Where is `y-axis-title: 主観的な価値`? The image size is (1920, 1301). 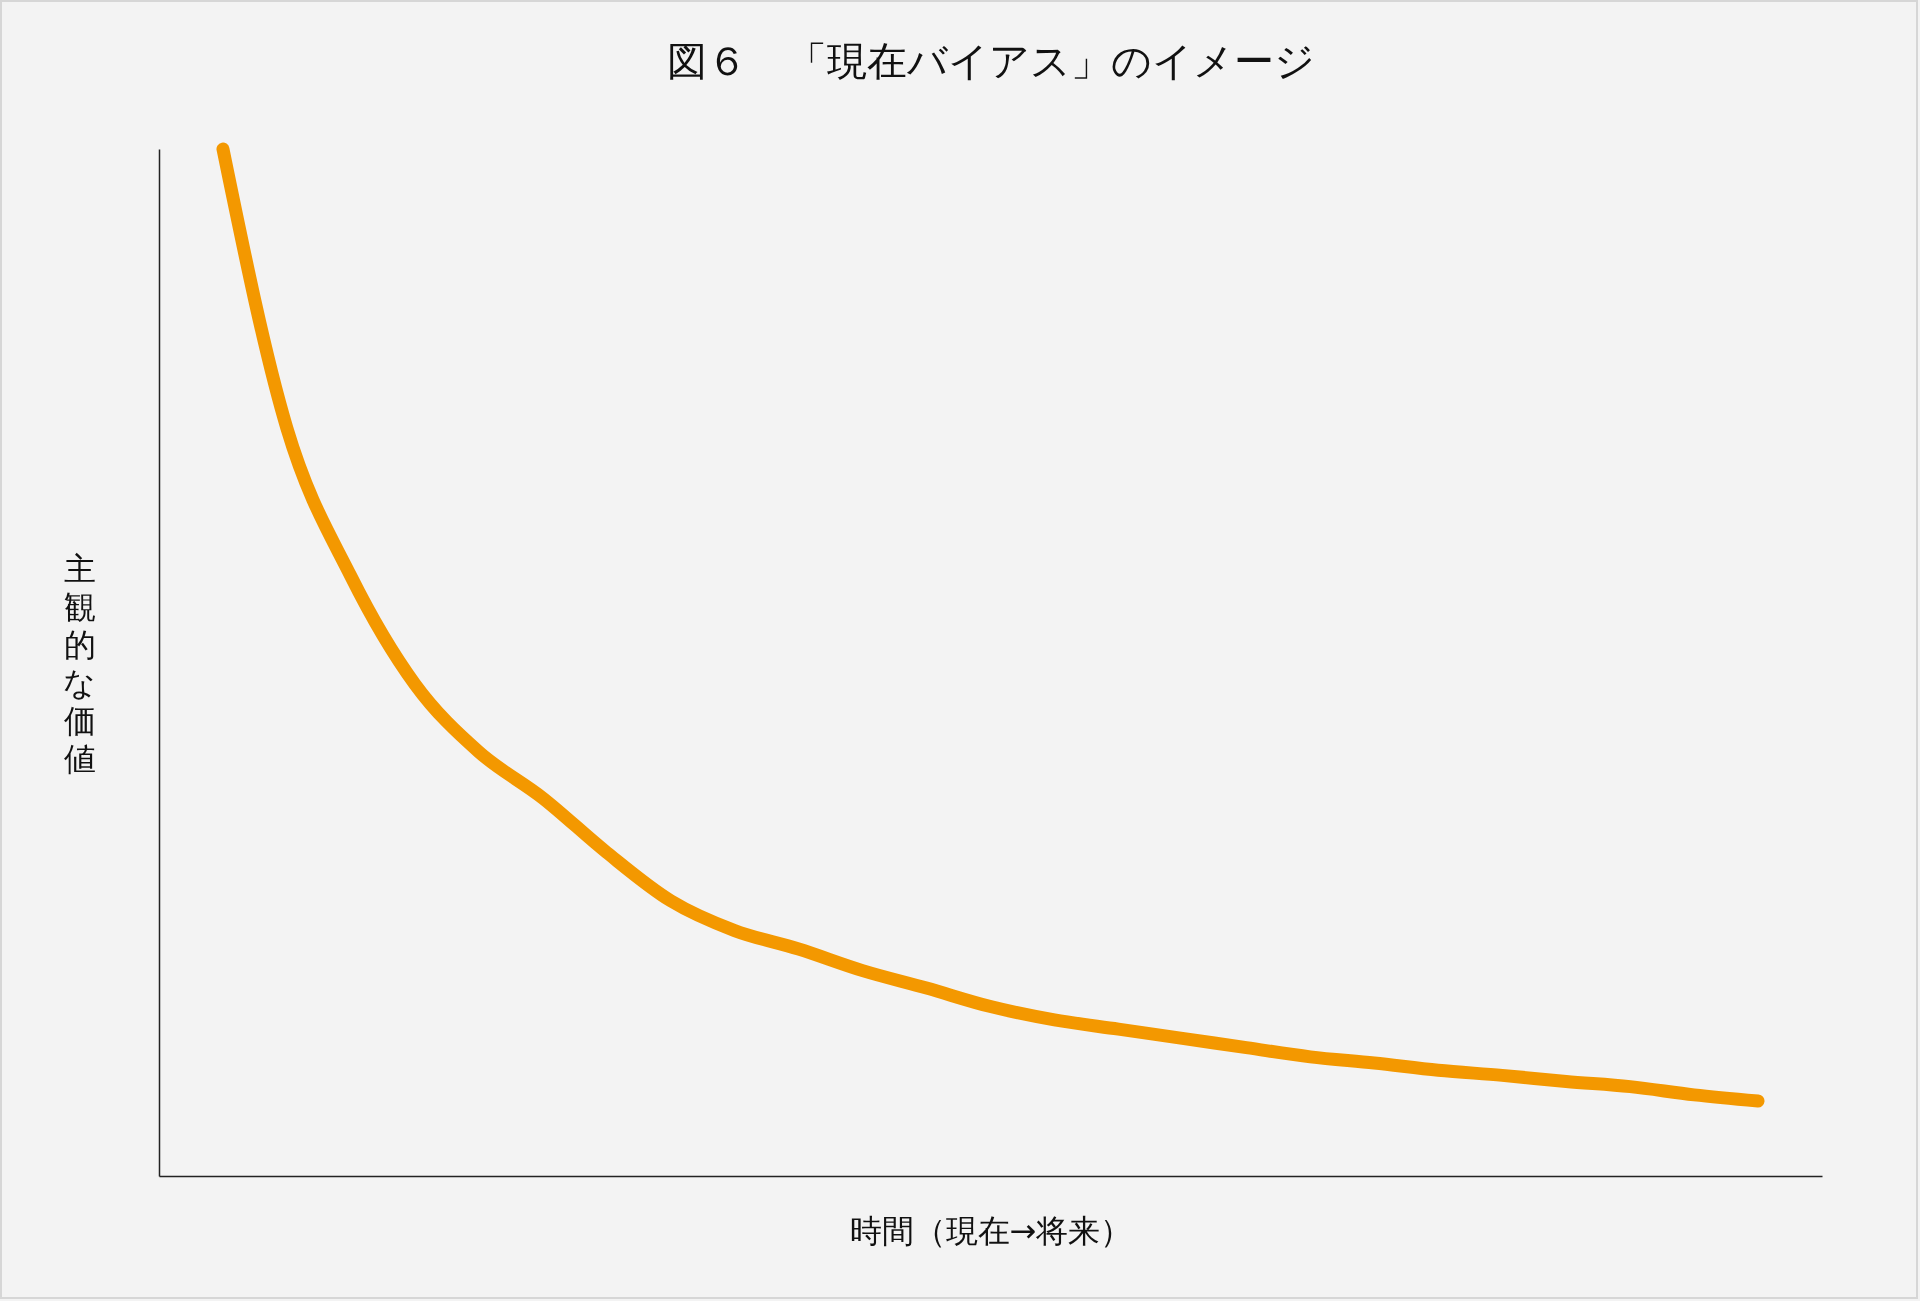 y-axis-title: 主観的な価値 is located at coordinates (79, 663).